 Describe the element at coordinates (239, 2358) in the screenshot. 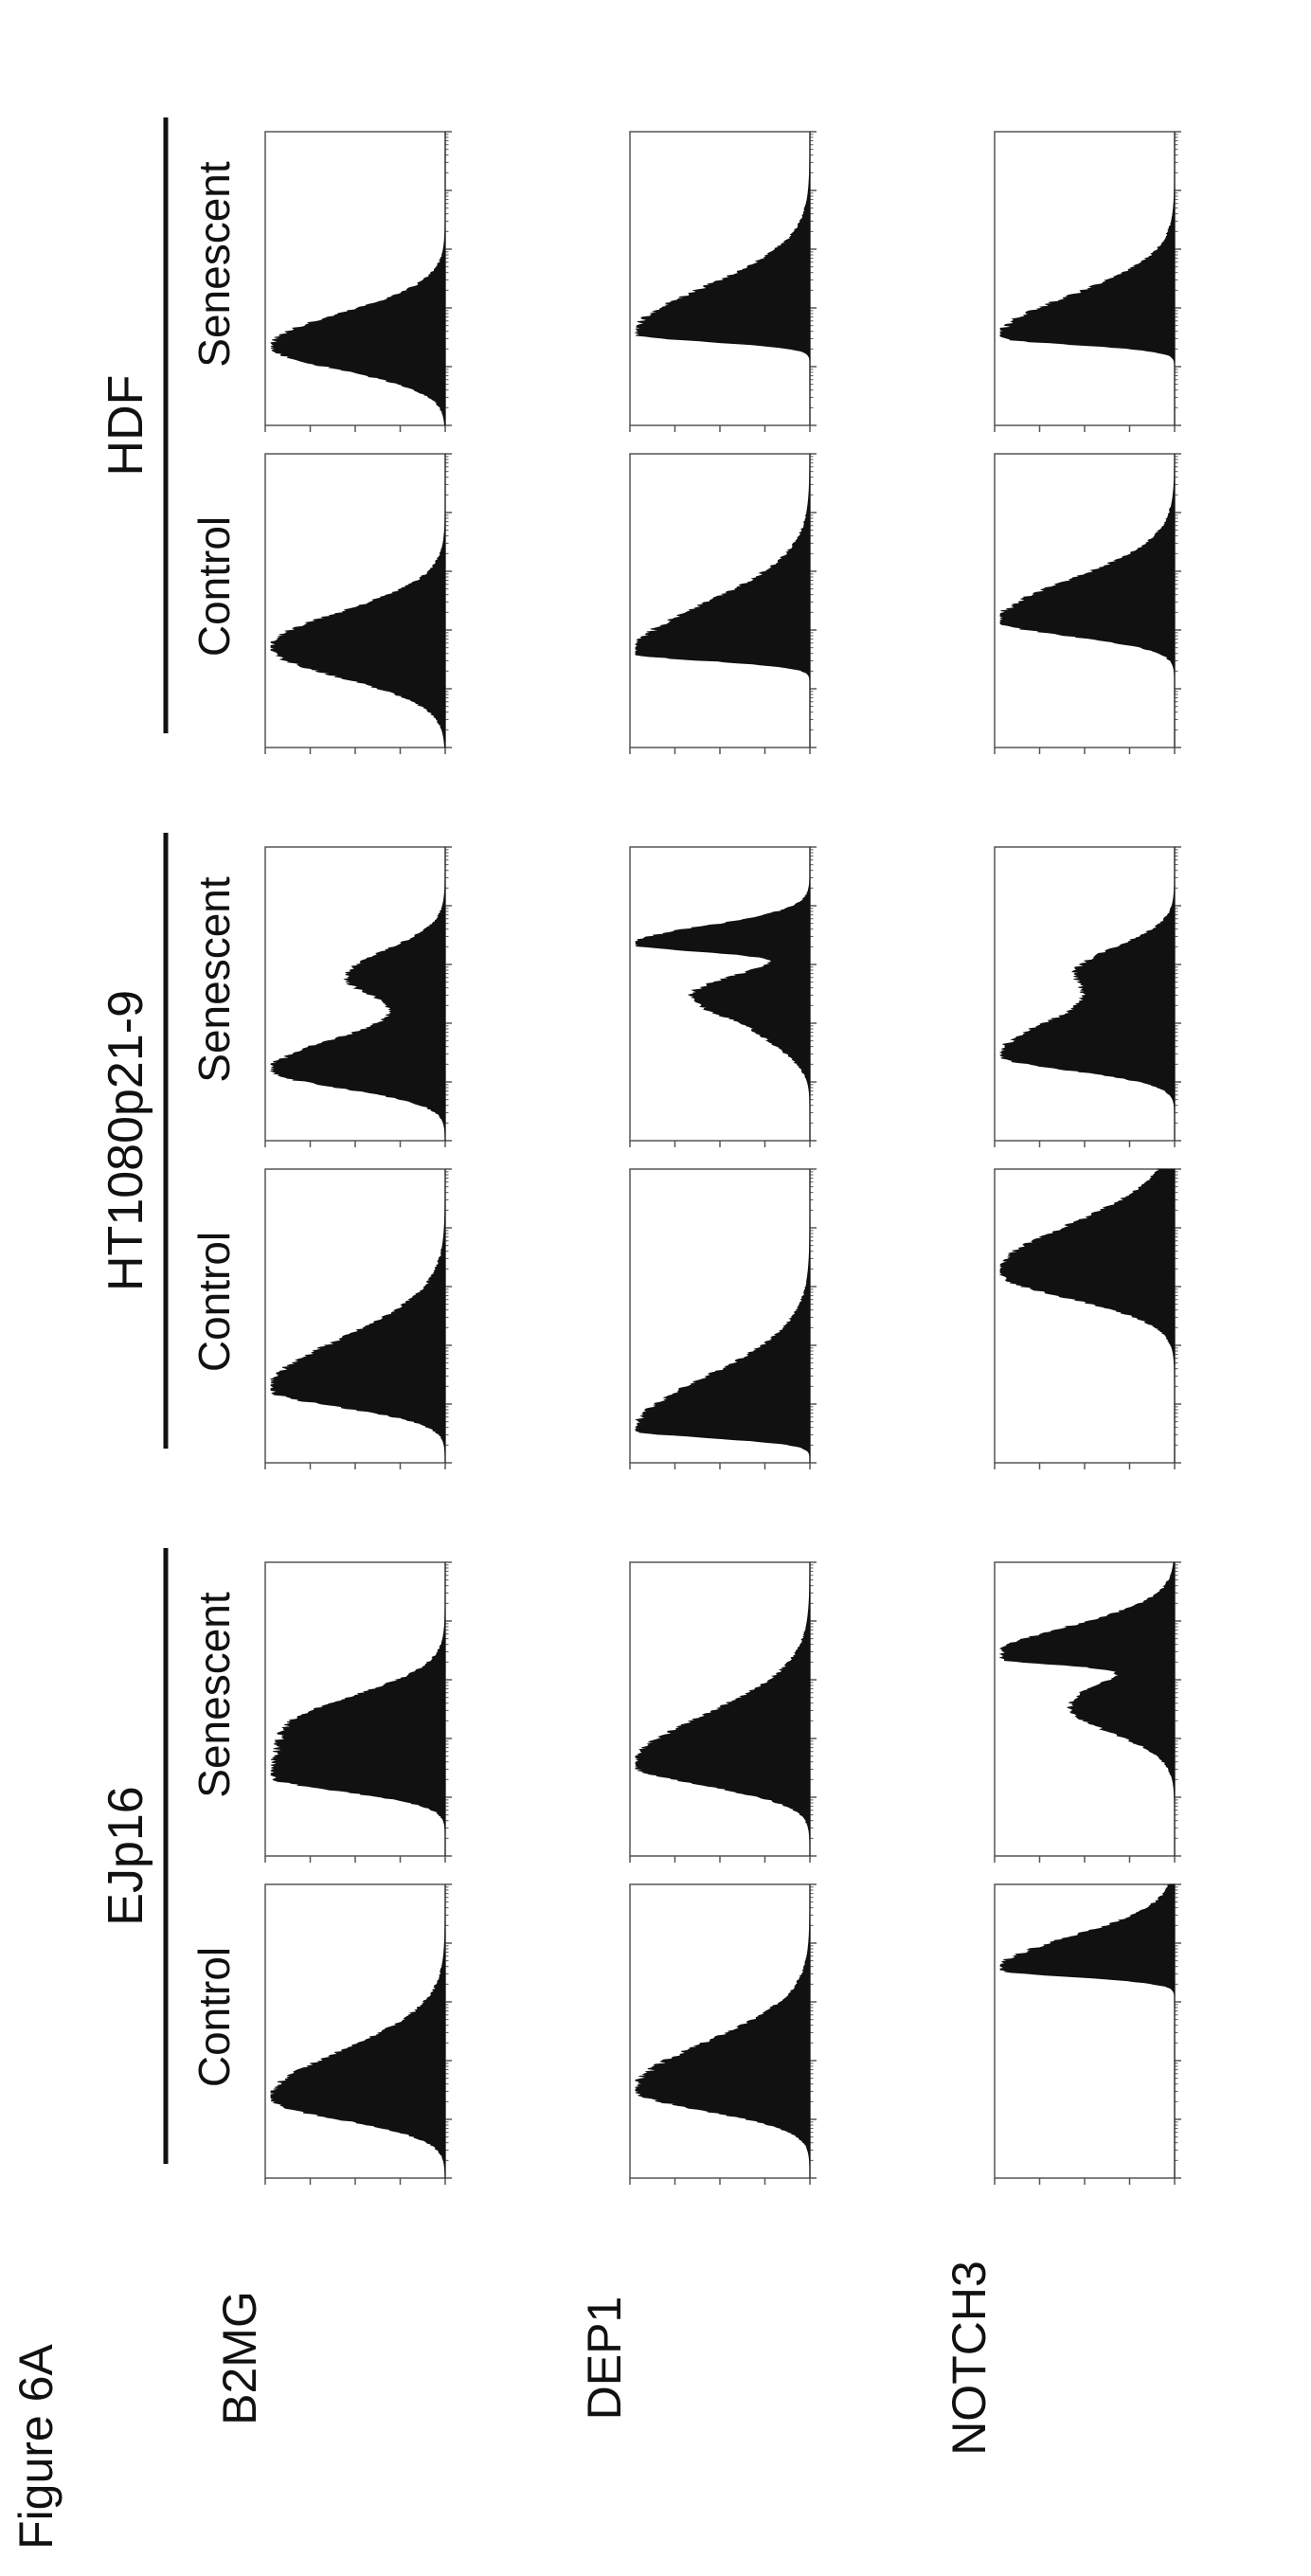

I see `row-label-b2mg: B2MG` at that location.